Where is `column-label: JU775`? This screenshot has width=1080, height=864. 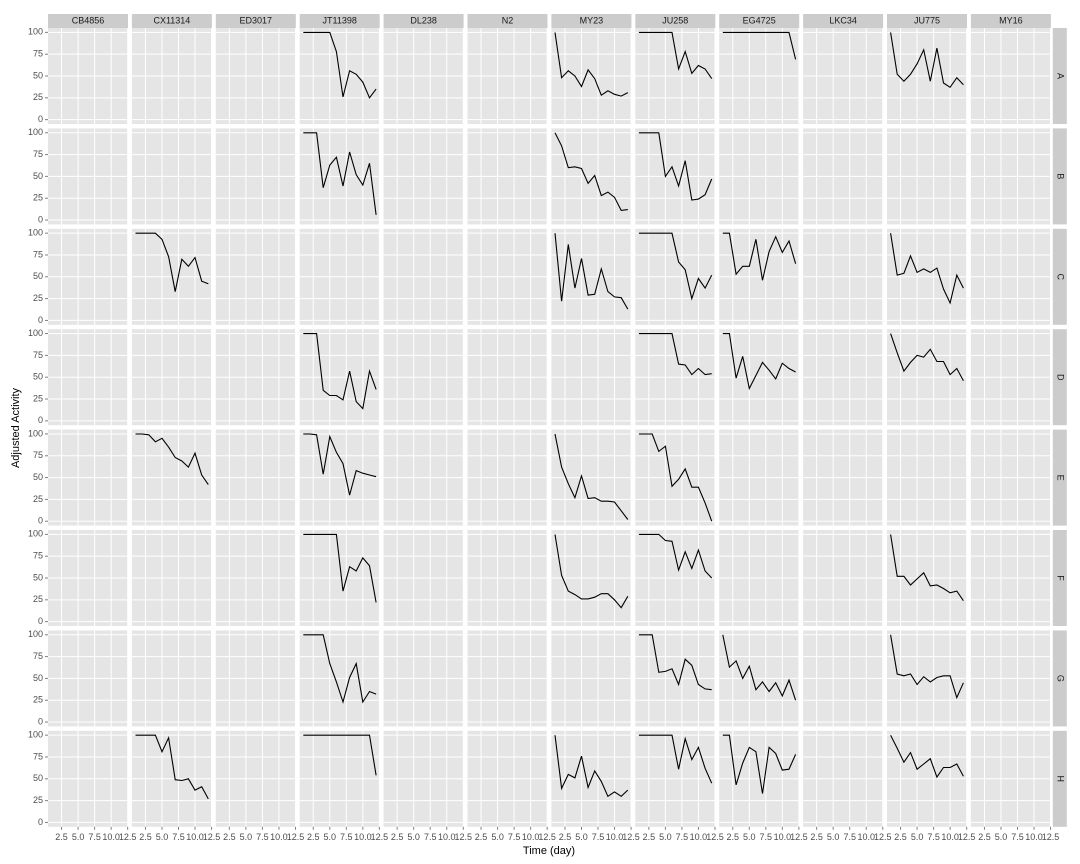 column-label: JU775 is located at coordinates (927, 20).